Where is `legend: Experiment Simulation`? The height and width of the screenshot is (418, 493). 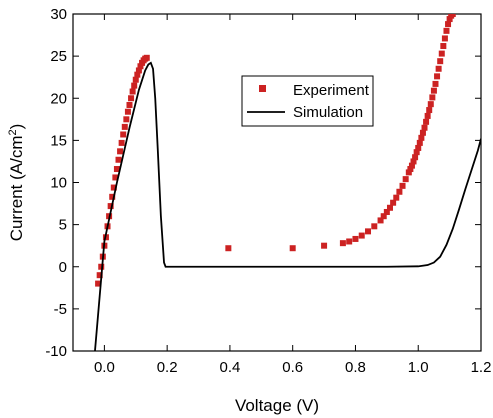
legend: Experiment Simulation is located at coordinates (307, 101).